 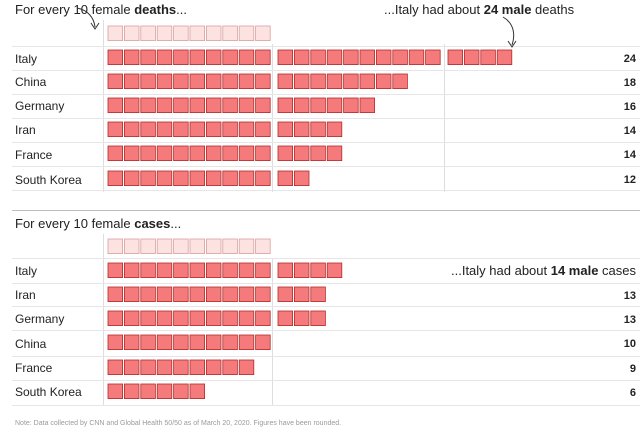 What do you see at coordinates (103, 320) in the screenshot?
I see `cases-axis-line` at bounding box center [103, 320].